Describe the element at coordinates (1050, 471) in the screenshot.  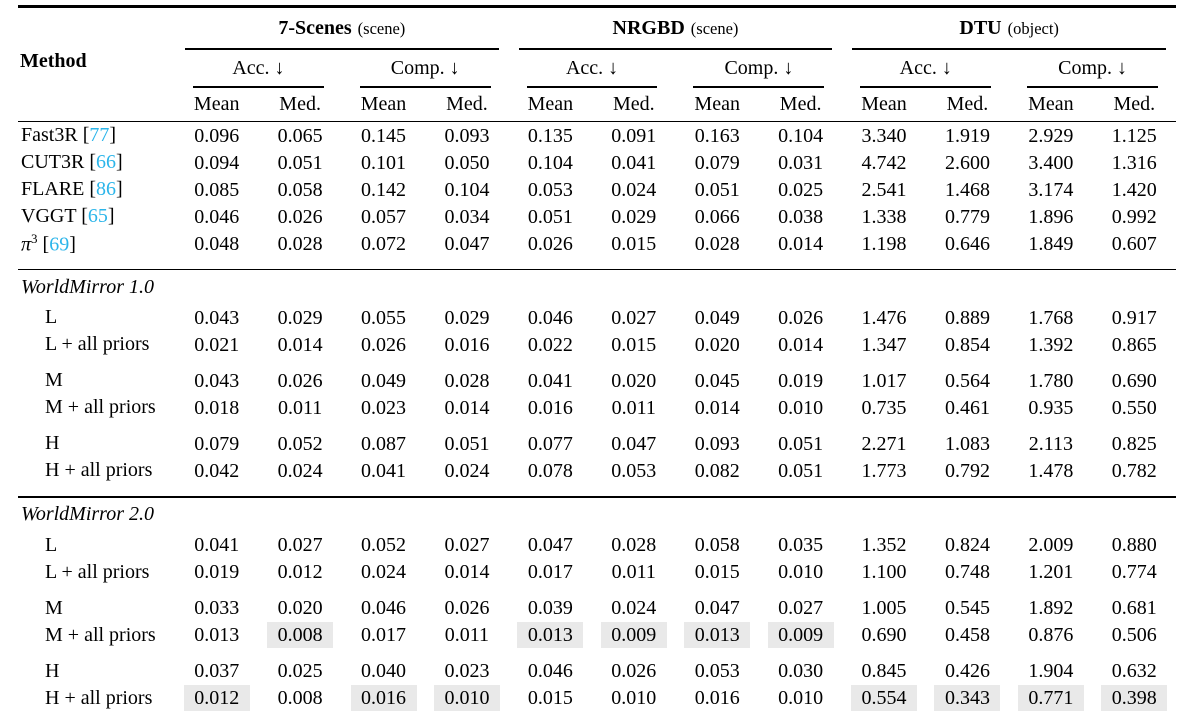
I see `table-cell: 1.478` at that location.